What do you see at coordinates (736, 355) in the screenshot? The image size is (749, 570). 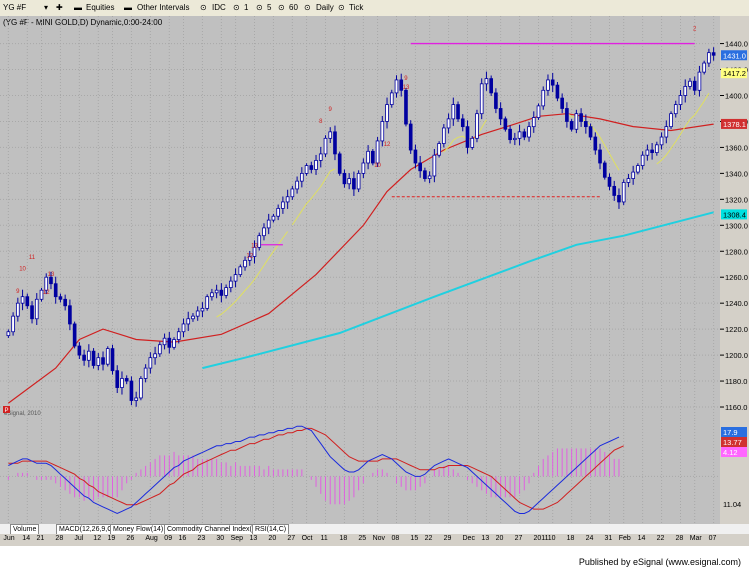 I see `price-axis-label: 1200.0` at bounding box center [736, 355].